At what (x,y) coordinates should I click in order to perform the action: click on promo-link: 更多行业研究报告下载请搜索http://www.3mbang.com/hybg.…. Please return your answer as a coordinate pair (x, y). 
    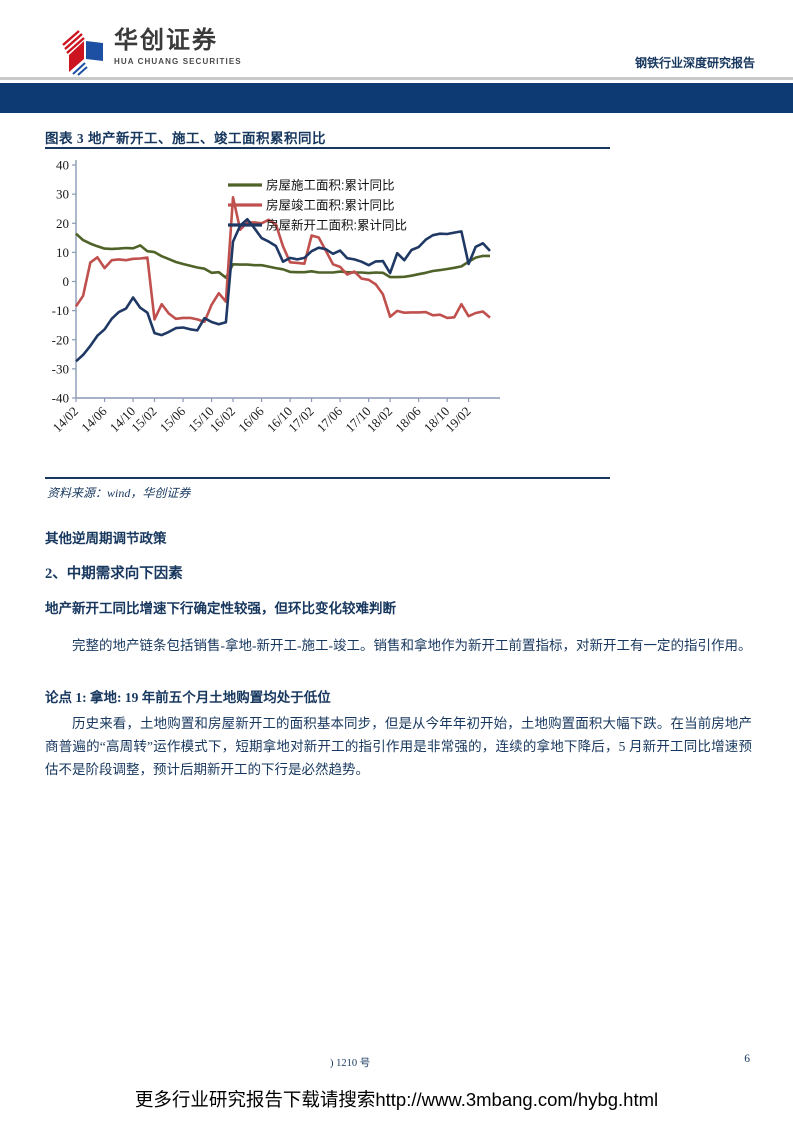
    Looking at the image, I should click on (396, 1099).